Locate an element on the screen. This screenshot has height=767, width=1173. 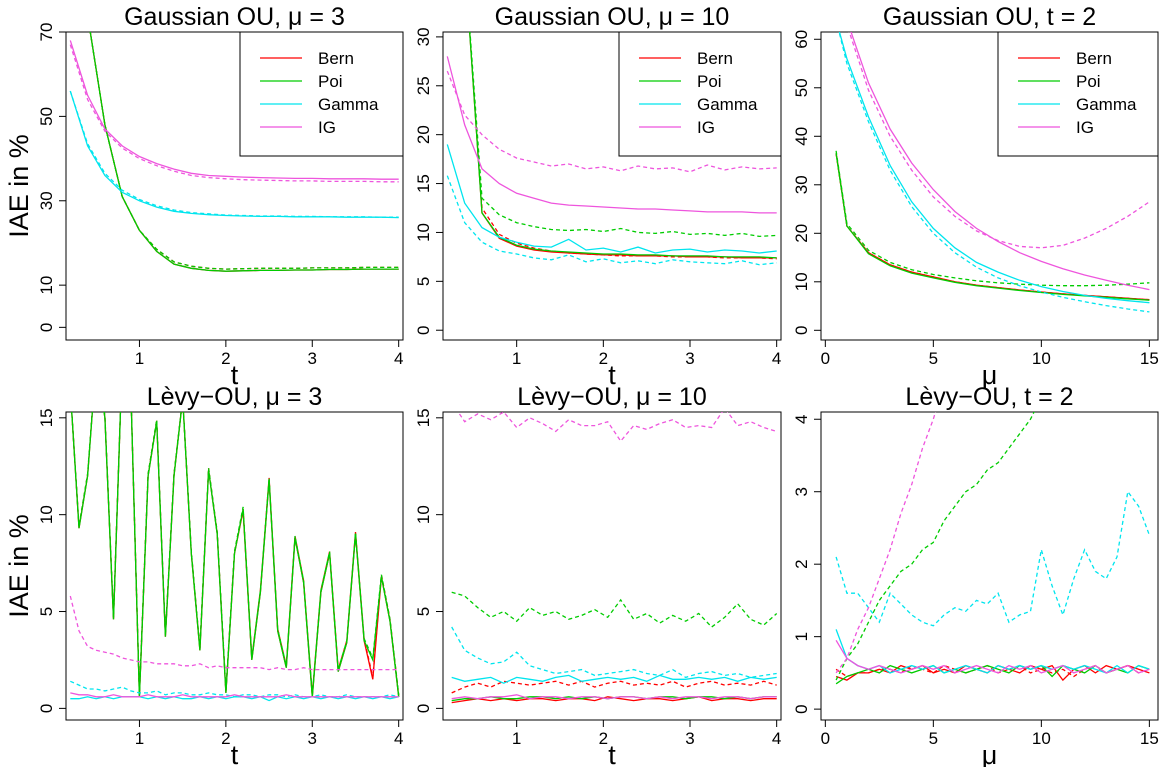
x-axis-title: μ is located at coordinates (990, 753).